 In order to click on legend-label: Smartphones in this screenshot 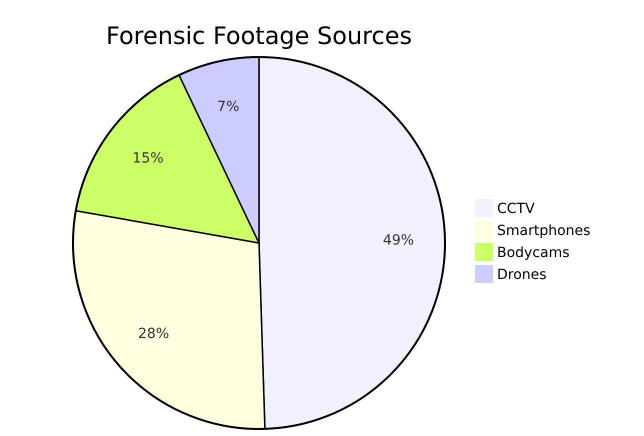, I will do `click(543, 231)`.